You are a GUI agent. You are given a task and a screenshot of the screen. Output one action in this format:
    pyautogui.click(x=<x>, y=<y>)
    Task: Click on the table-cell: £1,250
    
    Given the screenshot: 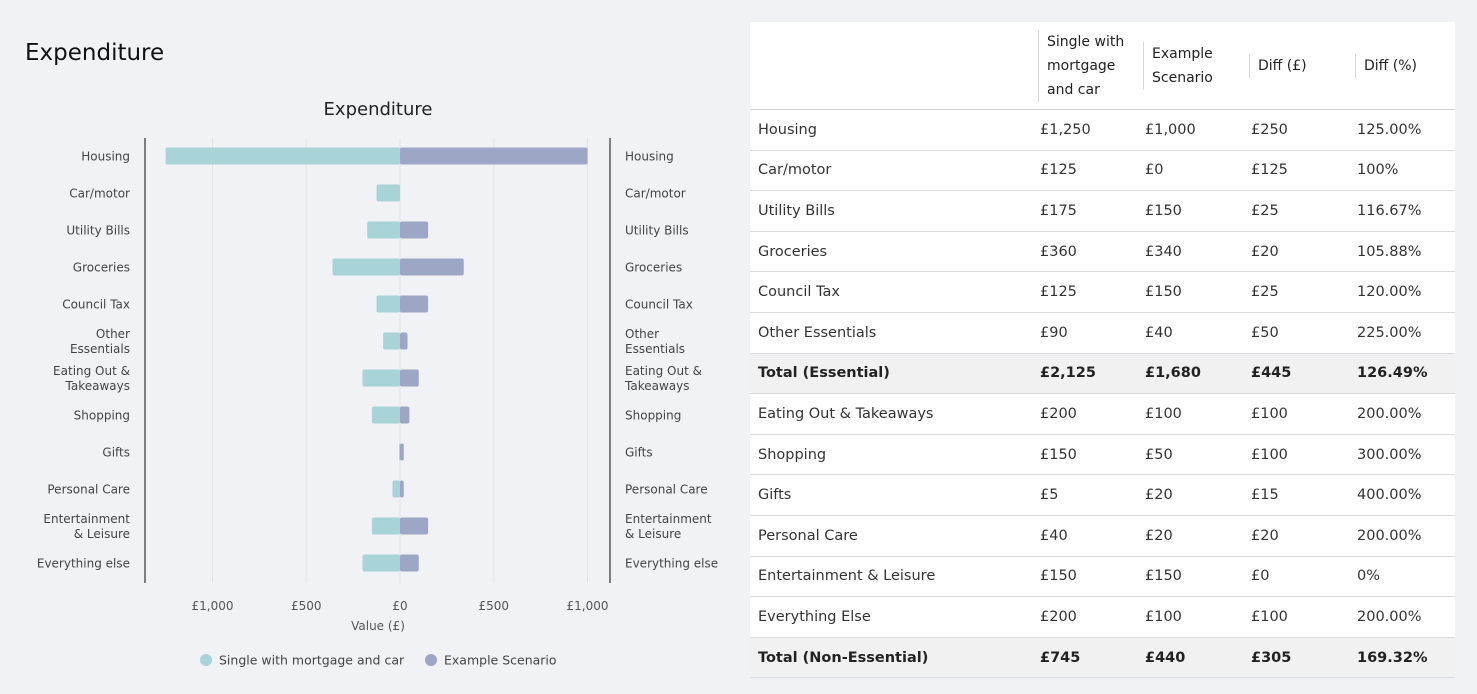 What is the action you would take?
    pyautogui.click(x=1084, y=130)
    